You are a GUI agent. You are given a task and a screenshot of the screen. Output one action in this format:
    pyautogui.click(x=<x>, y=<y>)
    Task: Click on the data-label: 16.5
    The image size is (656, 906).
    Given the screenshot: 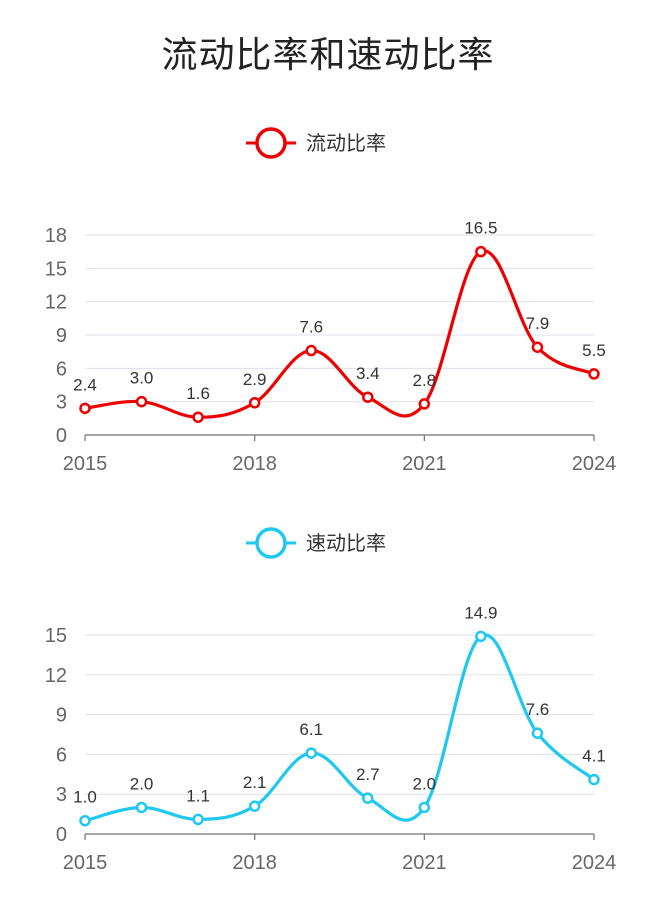 What is the action you would take?
    pyautogui.click(x=480, y=228)
    